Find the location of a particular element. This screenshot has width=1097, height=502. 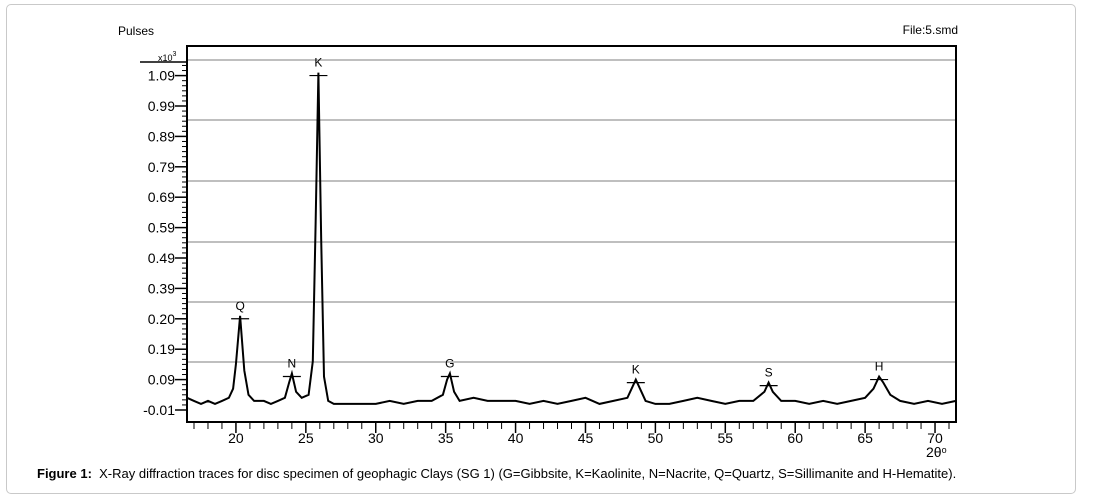

caption-label: Figure 1: is located at coordinates (64, 473).